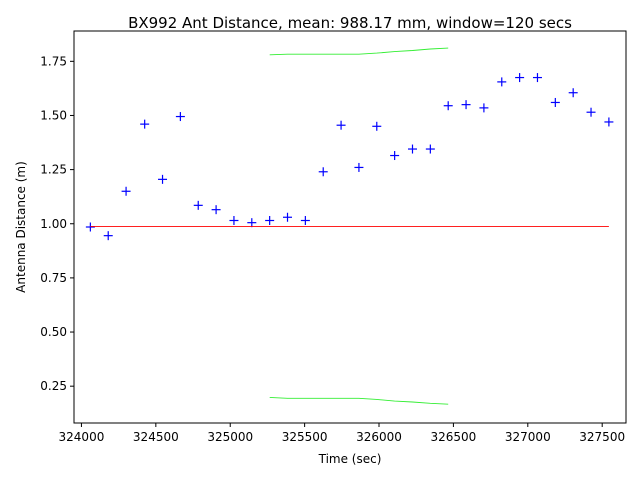 The image size is (640, 480). Describe the element at coordinates (305, 437) in the screenshot. I see `x-tick-label: 325500` at that location.